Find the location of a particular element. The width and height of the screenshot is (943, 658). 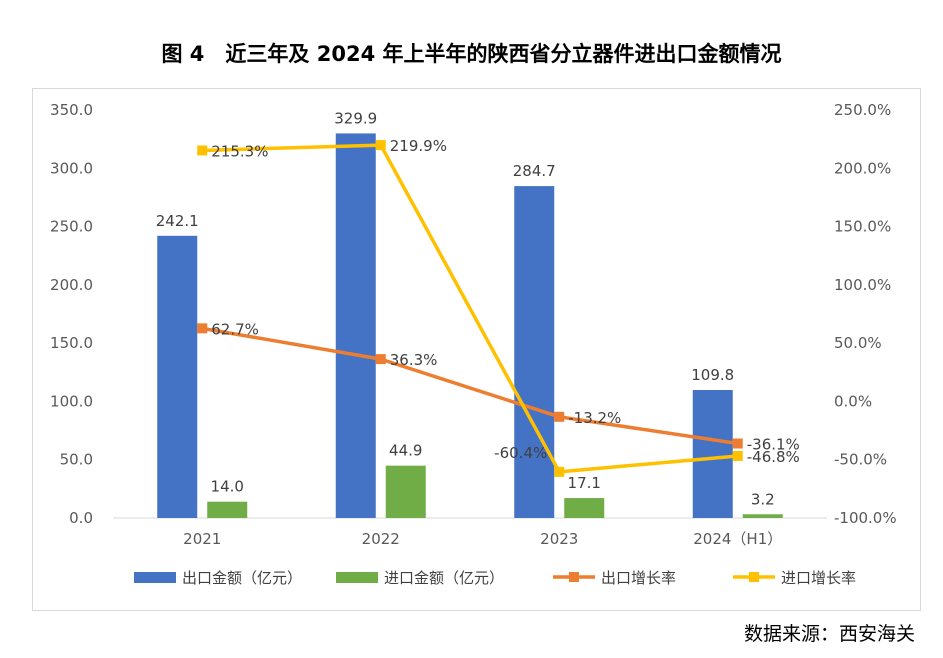

export-value-label: 109.8 is located at coordinates (712, 375).